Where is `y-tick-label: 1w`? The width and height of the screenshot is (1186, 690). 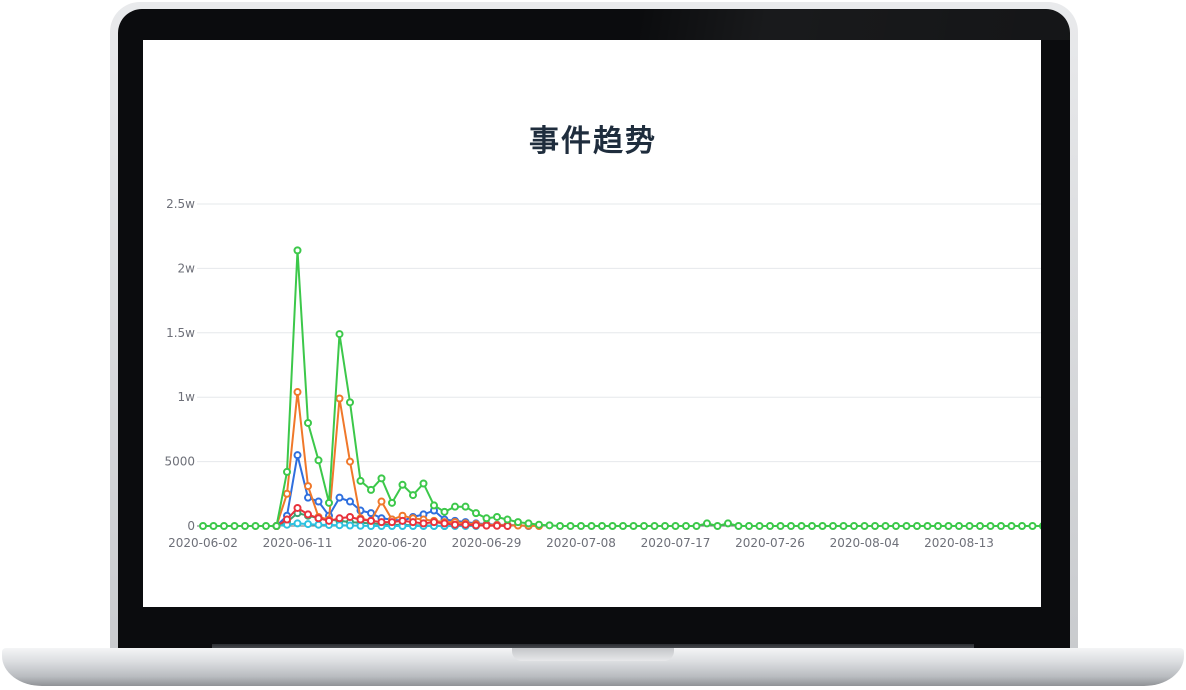
y-tick-label: 1w is located at coordinates (187, 397).